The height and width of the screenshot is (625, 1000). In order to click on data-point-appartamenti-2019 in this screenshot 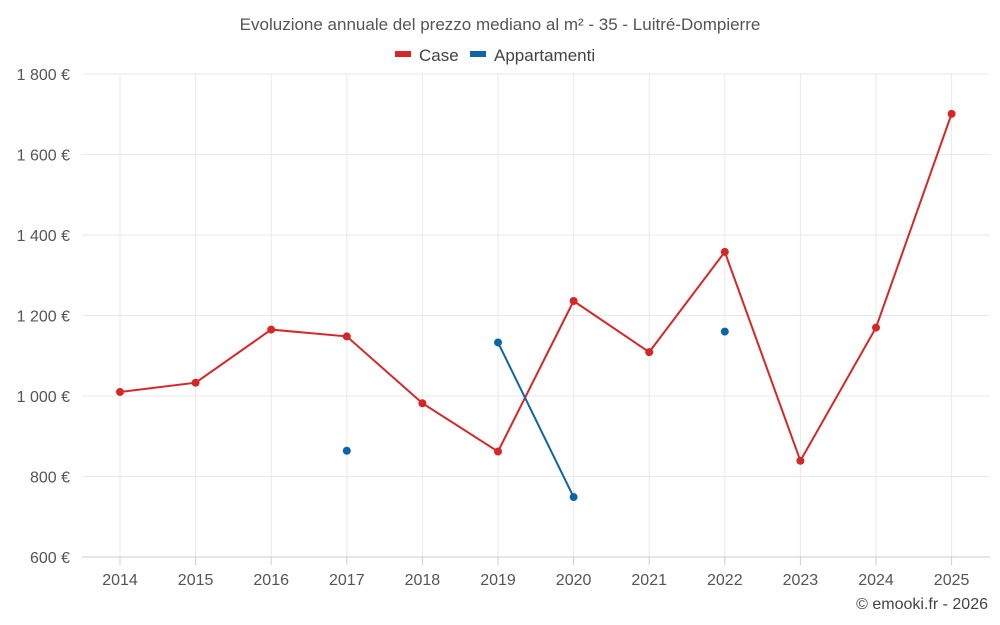, I will do `click(498, 342)`.